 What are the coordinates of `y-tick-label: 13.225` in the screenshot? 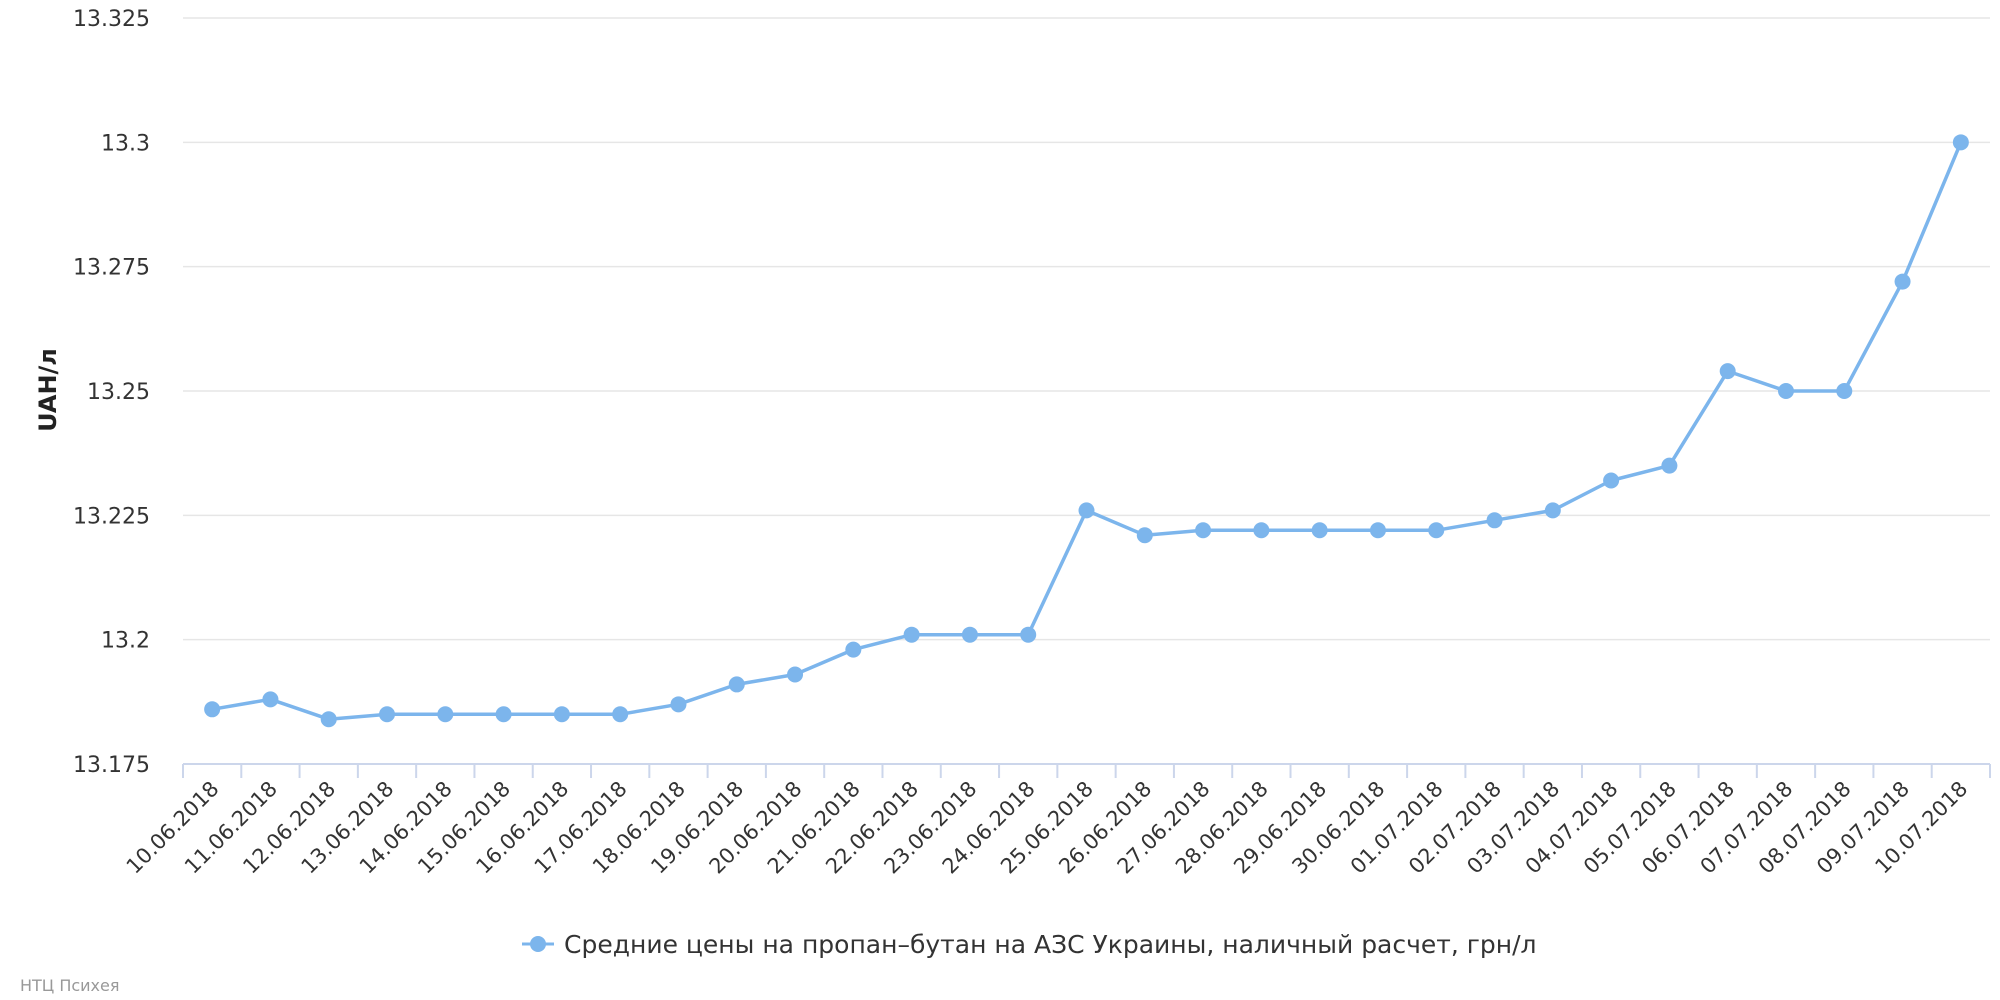 It's located at (111, 516).